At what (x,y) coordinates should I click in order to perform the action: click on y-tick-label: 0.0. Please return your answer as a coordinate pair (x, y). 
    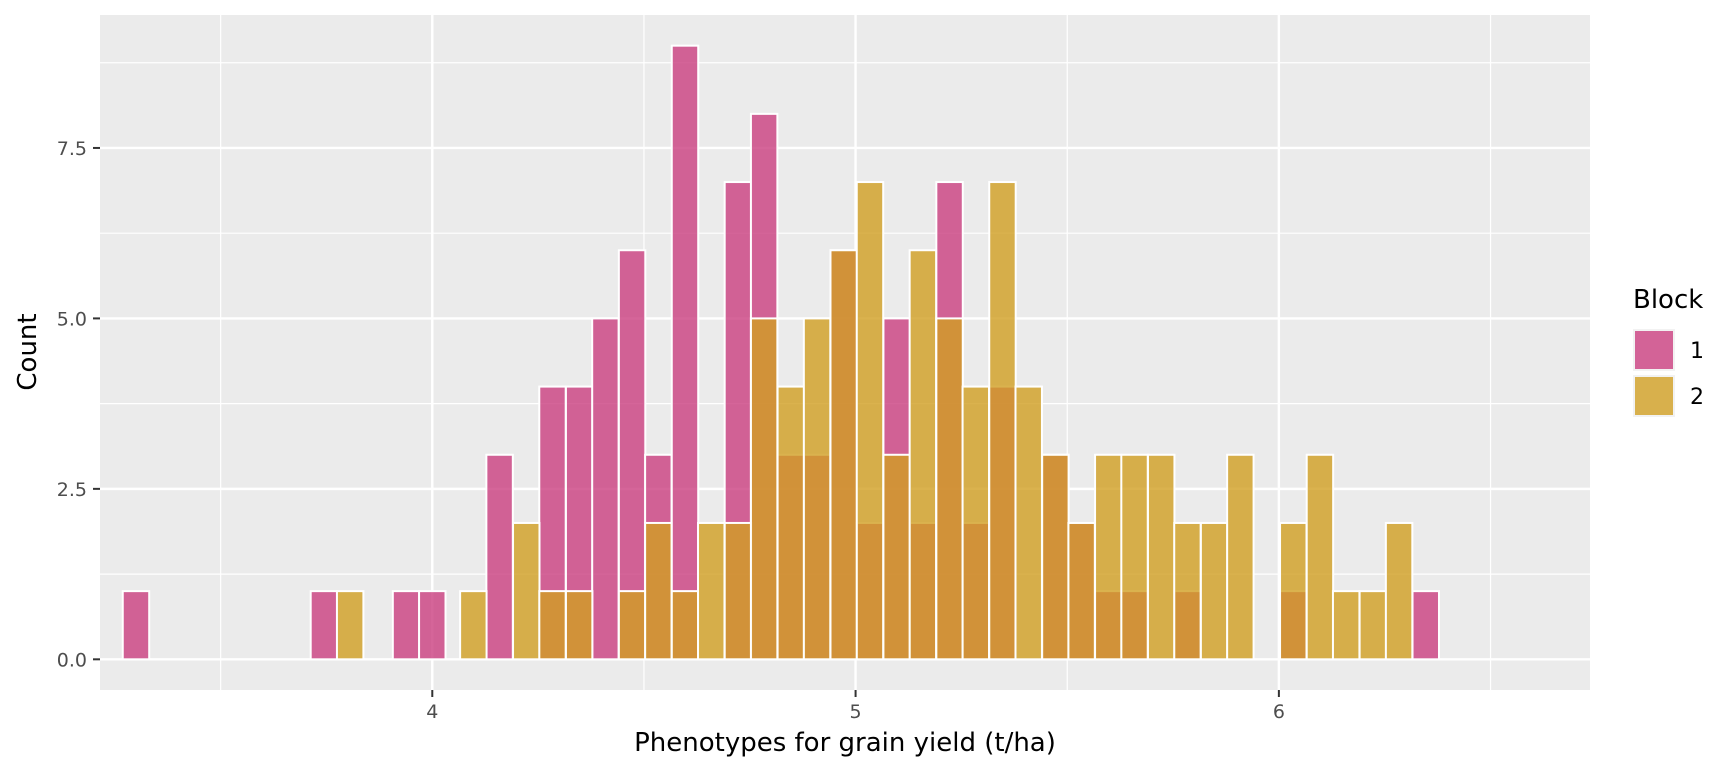
    Looking at the image, I should click on (72, 660).